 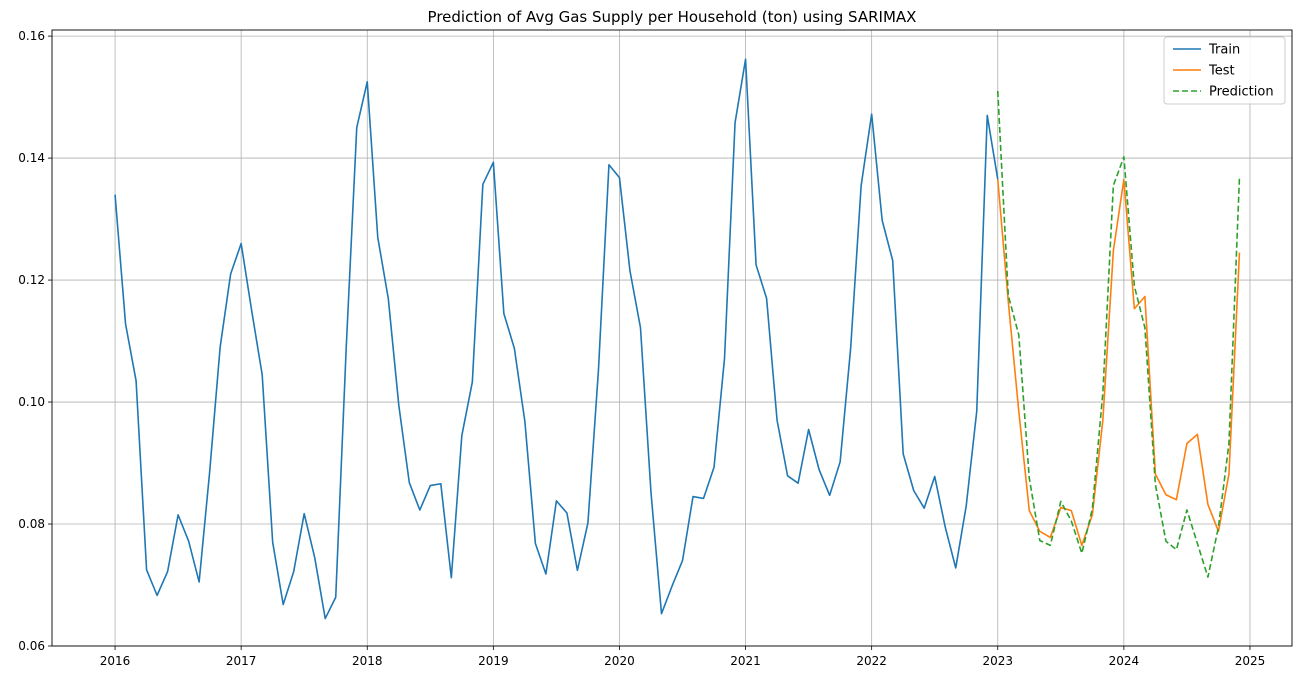 What do you see at coordinates (367, 661) in the screenshot?
I see `x-tick-label: 2018` at bounding box center [367, 661].